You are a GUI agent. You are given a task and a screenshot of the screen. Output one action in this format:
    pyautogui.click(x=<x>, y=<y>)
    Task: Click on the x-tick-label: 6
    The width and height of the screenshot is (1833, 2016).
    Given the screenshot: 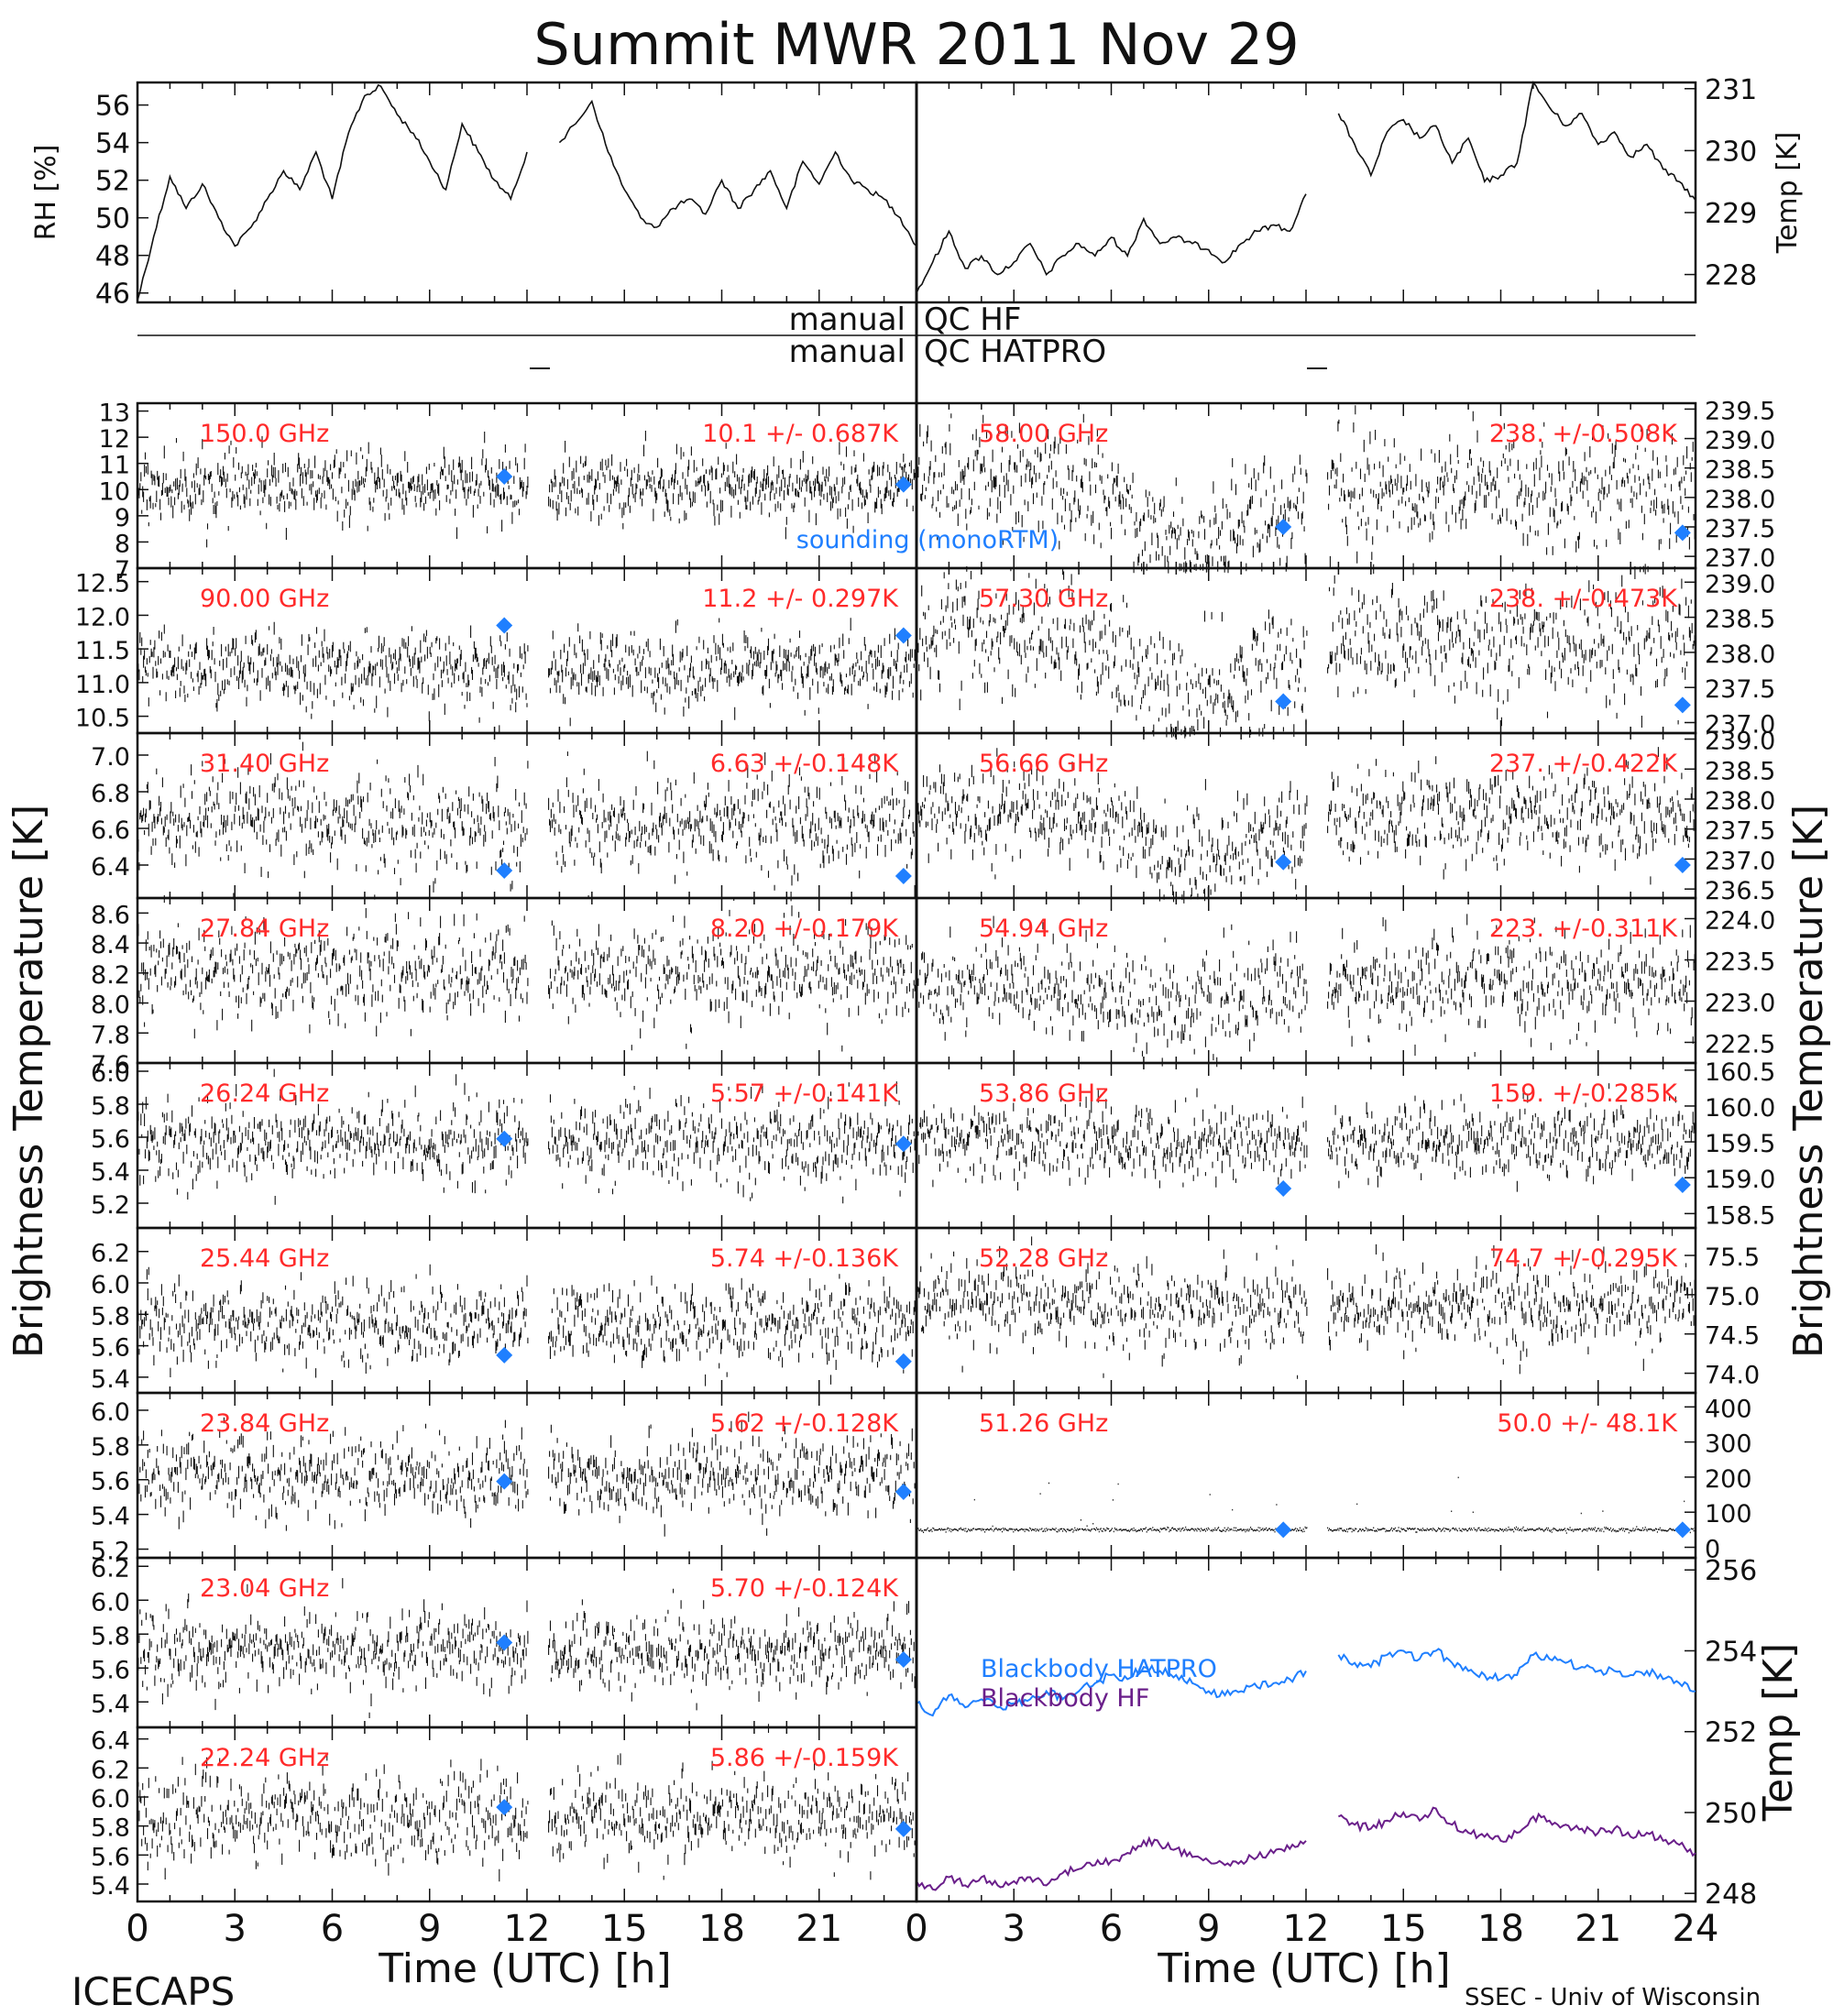 What is the action you would take?
    pyautogui.click(x=332, y=1929)
    